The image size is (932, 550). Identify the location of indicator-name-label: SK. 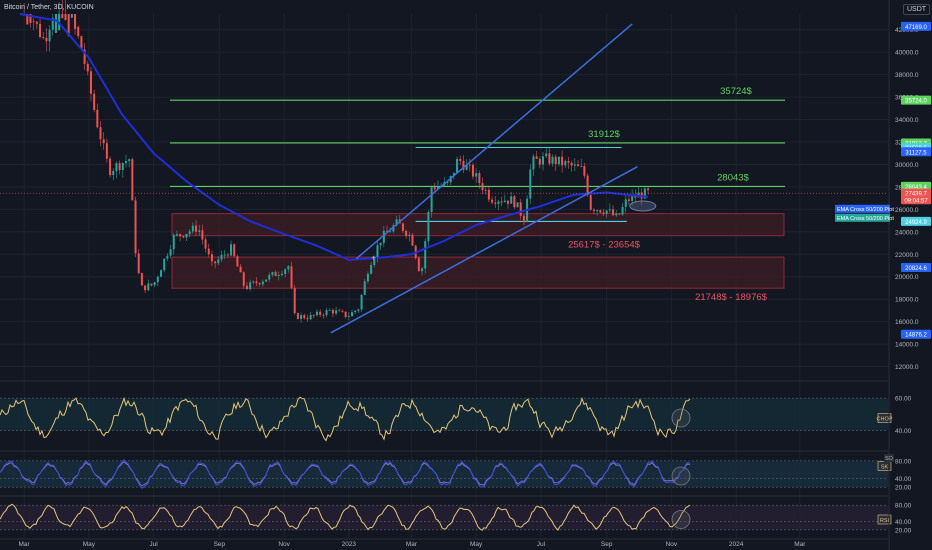
(885, 467).